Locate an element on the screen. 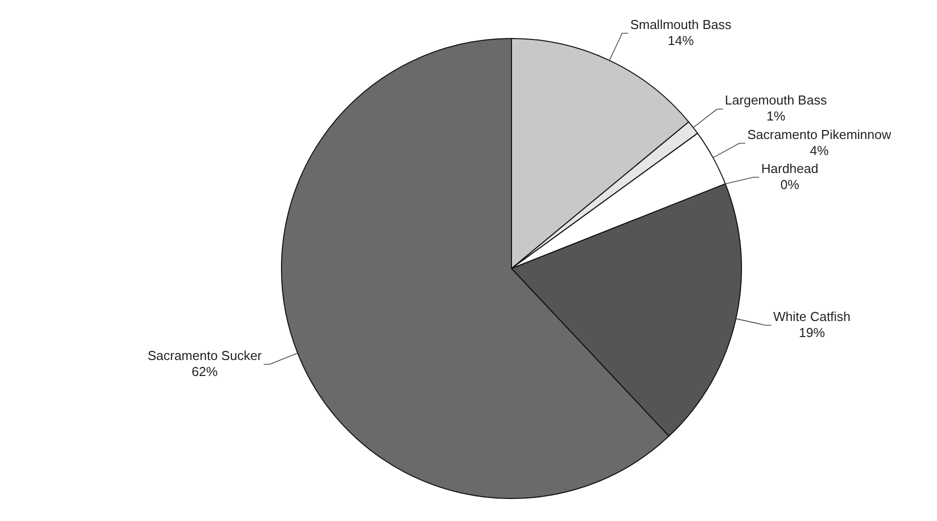 This screenshot has width=937, height=521. data-label: 19% is located at coordinates (812, 332).